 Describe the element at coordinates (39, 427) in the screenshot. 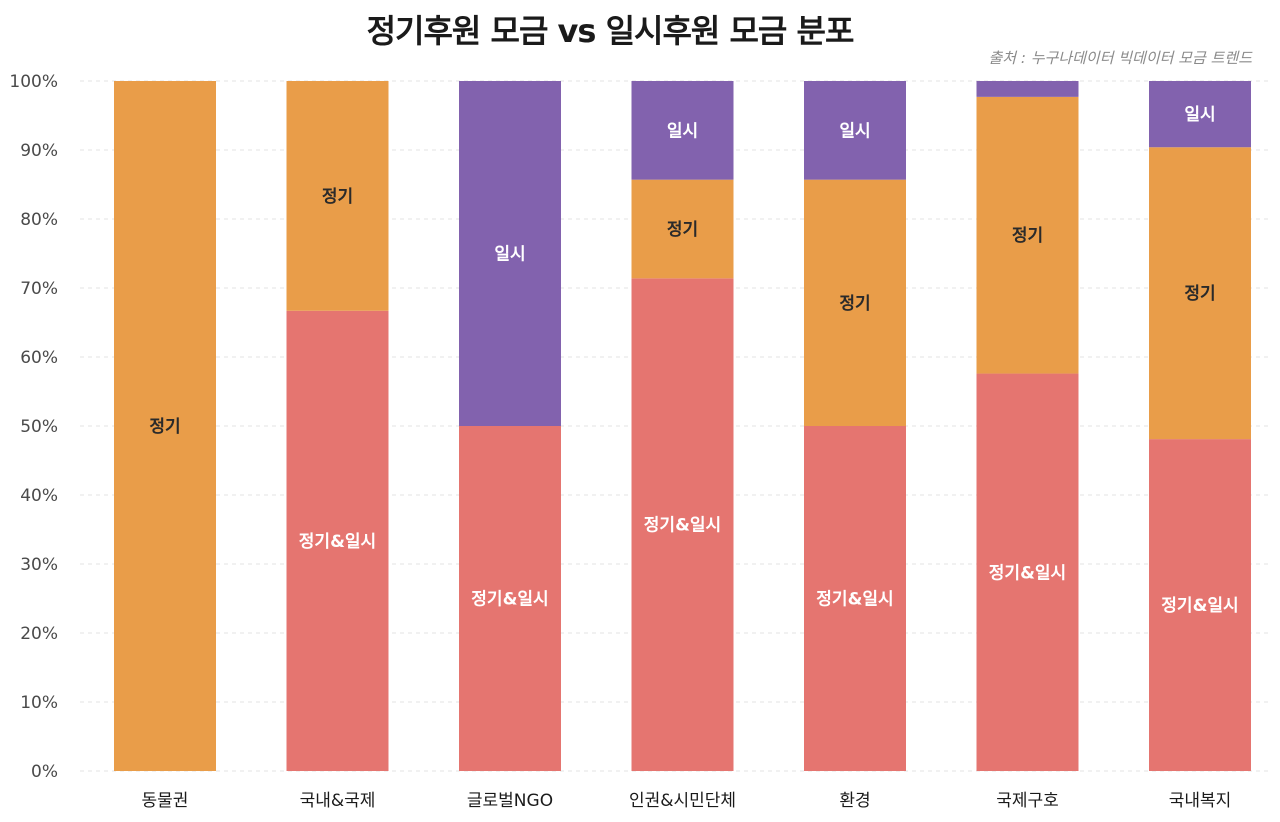

I see `y-tick-label: 50%` at that location.